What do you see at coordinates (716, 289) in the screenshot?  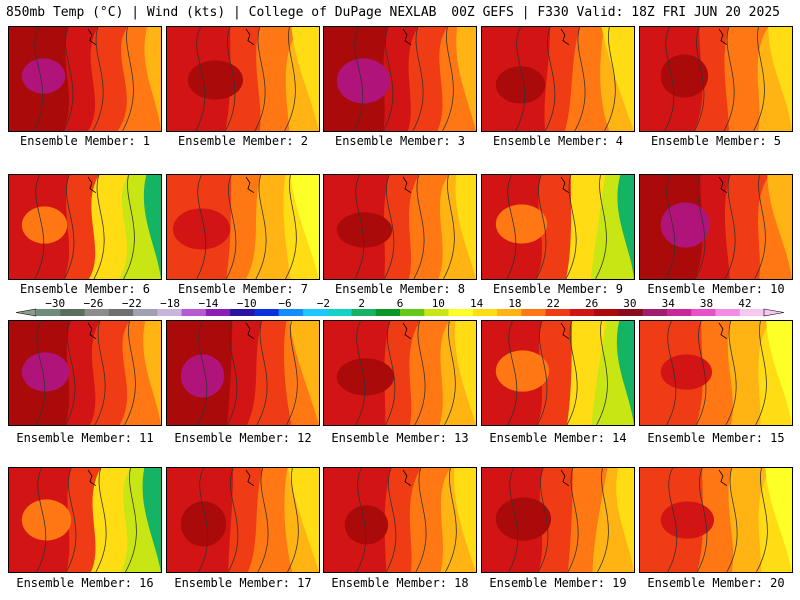 I see `ensemble-member-label: Ensemble Member: 10` at bounding box center [716, 289].